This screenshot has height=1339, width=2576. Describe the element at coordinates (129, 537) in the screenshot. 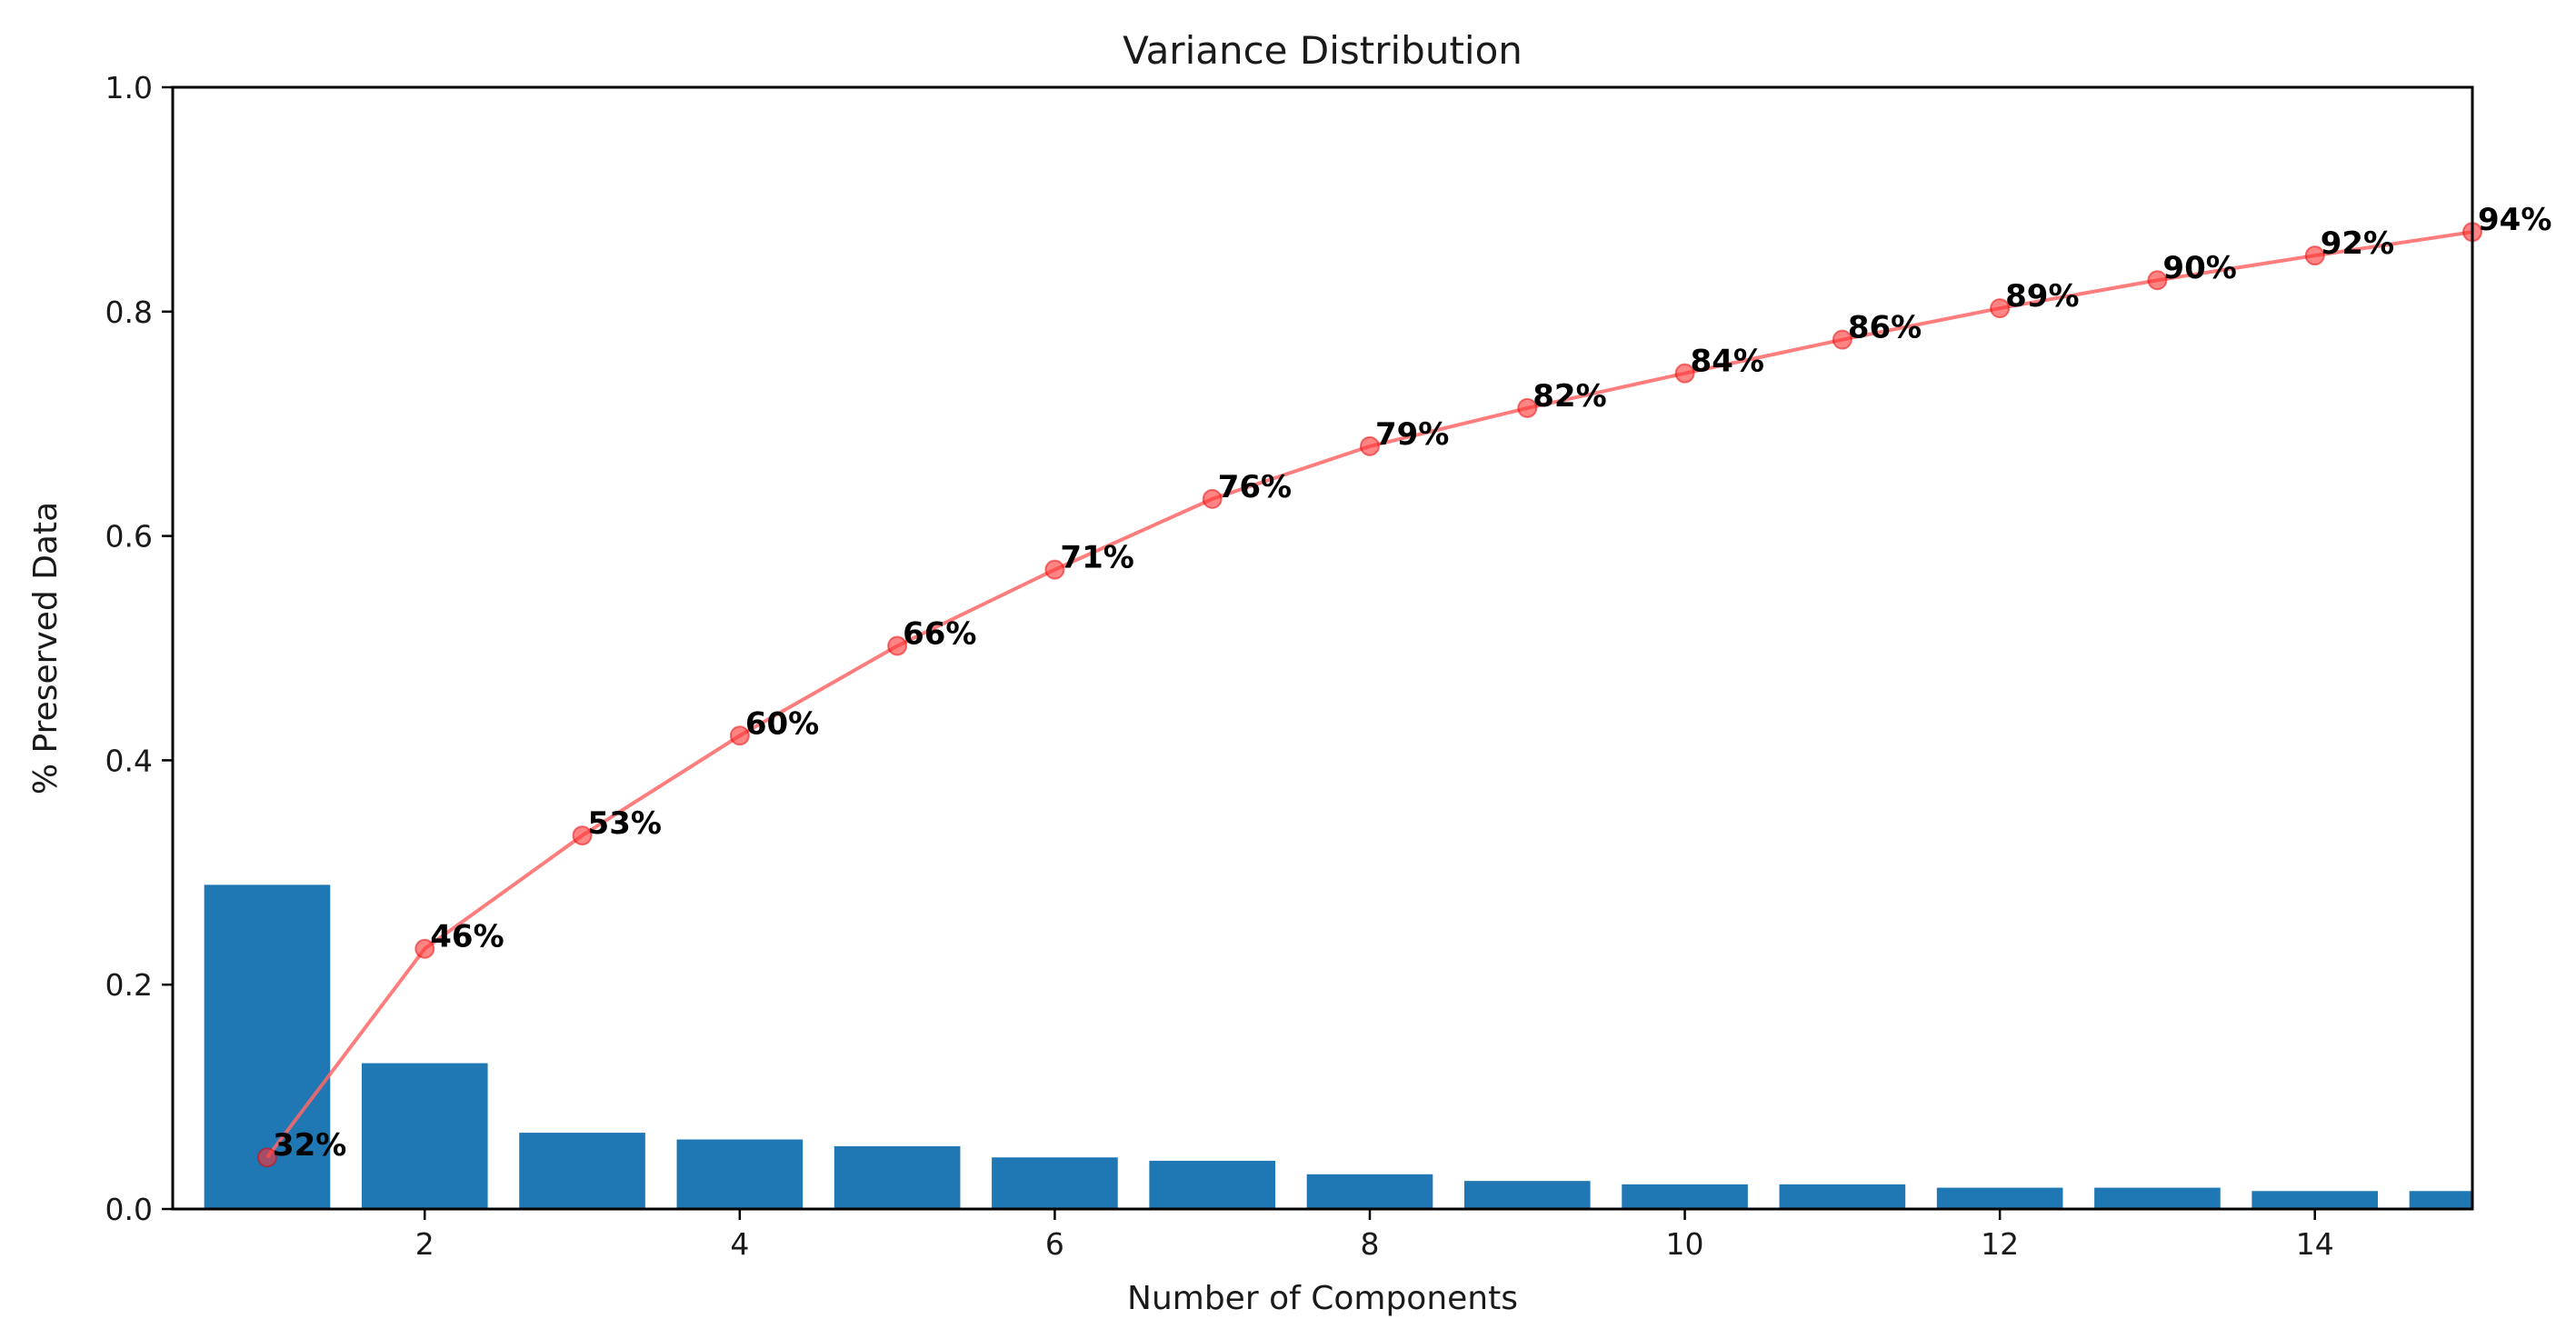

I see `y-tick-label: 0.6` at that location.